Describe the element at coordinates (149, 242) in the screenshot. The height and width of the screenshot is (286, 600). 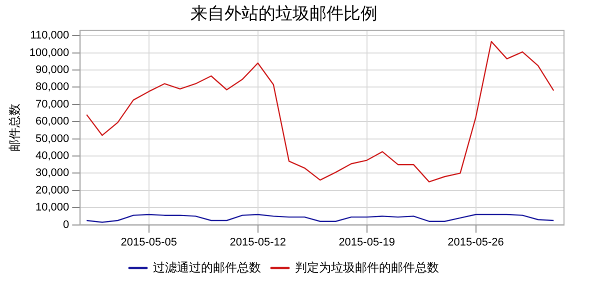
I see `x-tick-label: 2015-05-05` at that location.